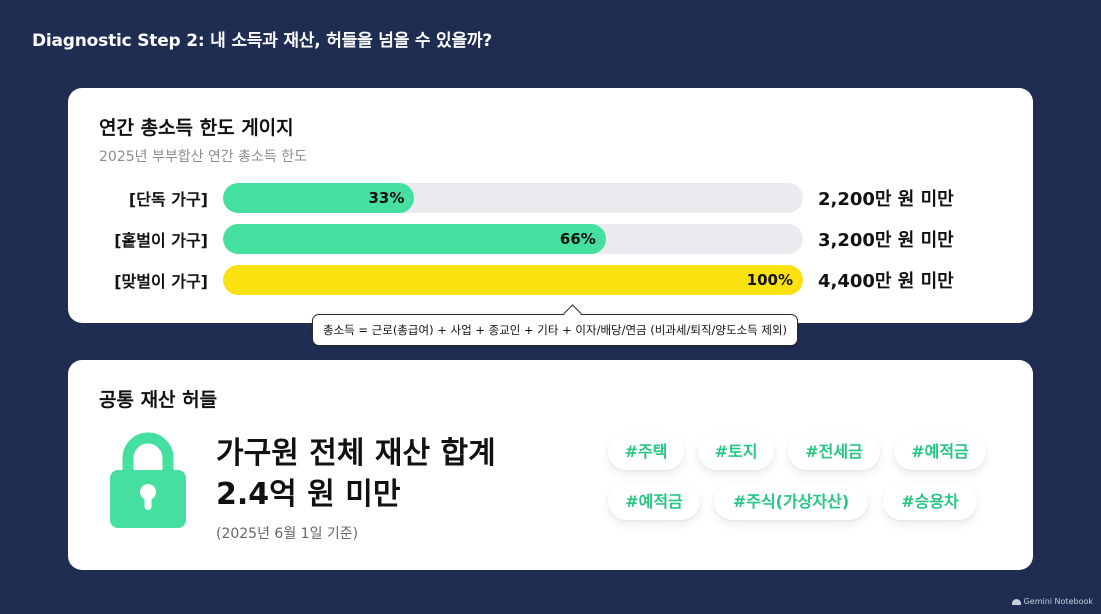 Image resolution: width=1101 pixels, height=614 pixels. Describe the element at coordinates (513, 198) in the screenshot. I see `gauge-track: 33%` at that location.